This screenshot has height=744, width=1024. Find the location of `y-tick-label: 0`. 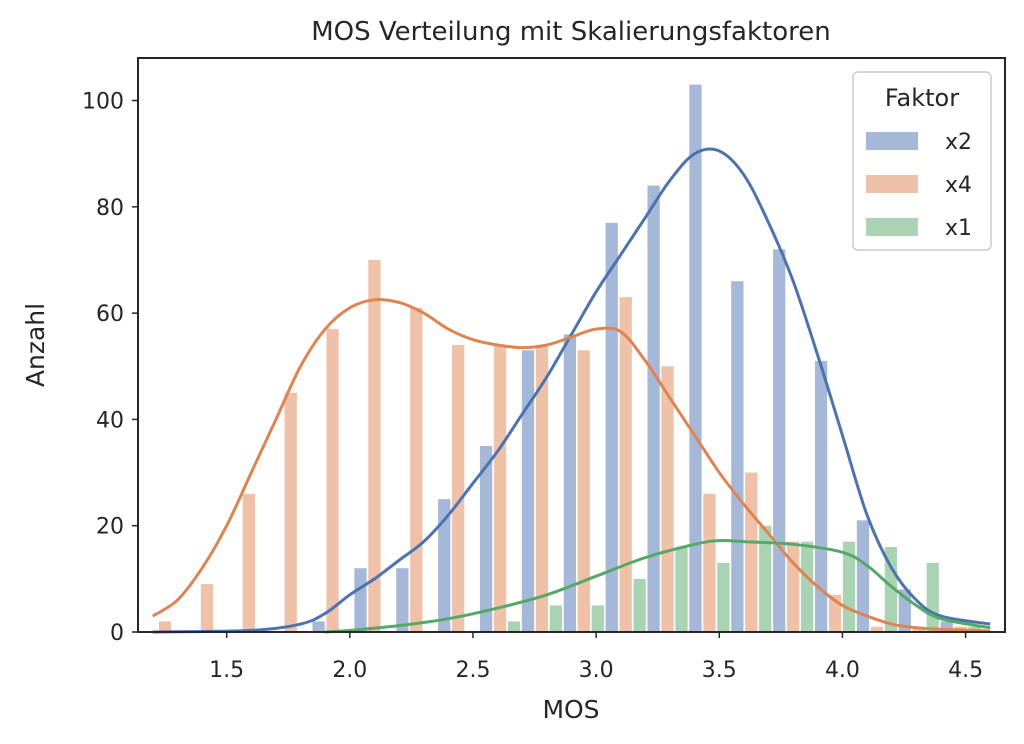

y-tick-label: 0 is located at coordinates (117, 633).